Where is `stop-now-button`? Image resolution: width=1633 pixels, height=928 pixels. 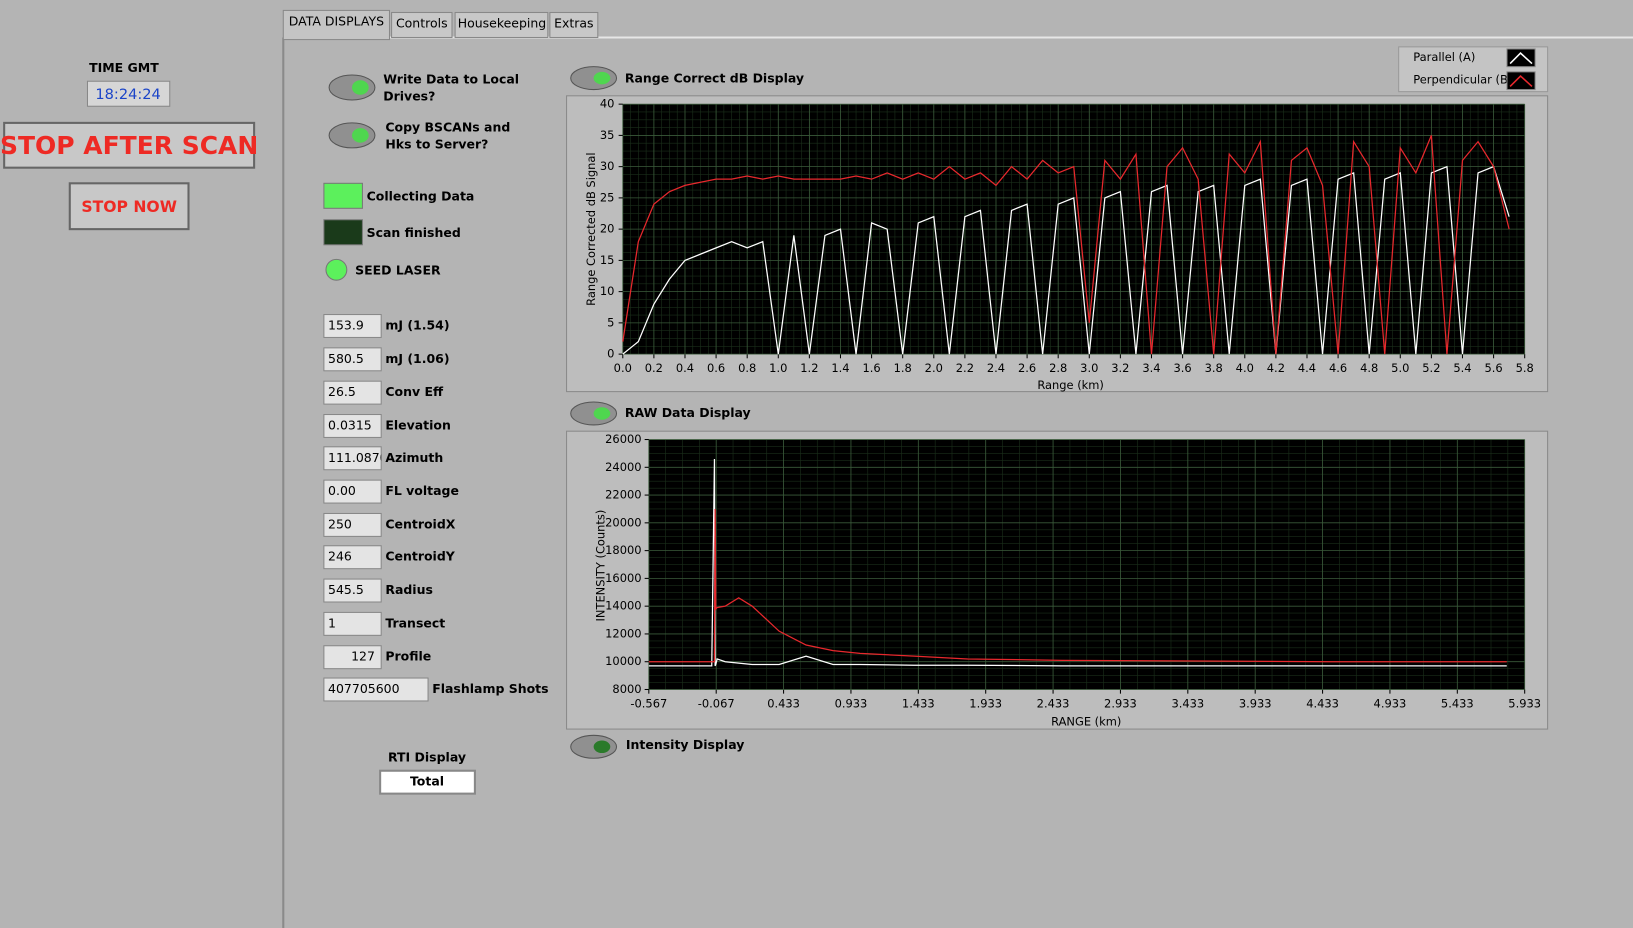
stop-now-button is located at coordinates (129, 206).